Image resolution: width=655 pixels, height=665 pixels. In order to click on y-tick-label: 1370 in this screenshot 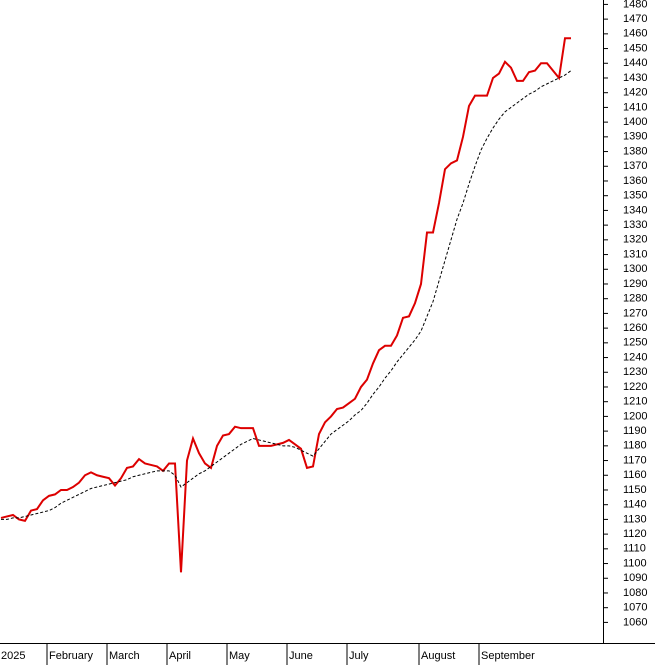, I will do `click(635, 166)`.